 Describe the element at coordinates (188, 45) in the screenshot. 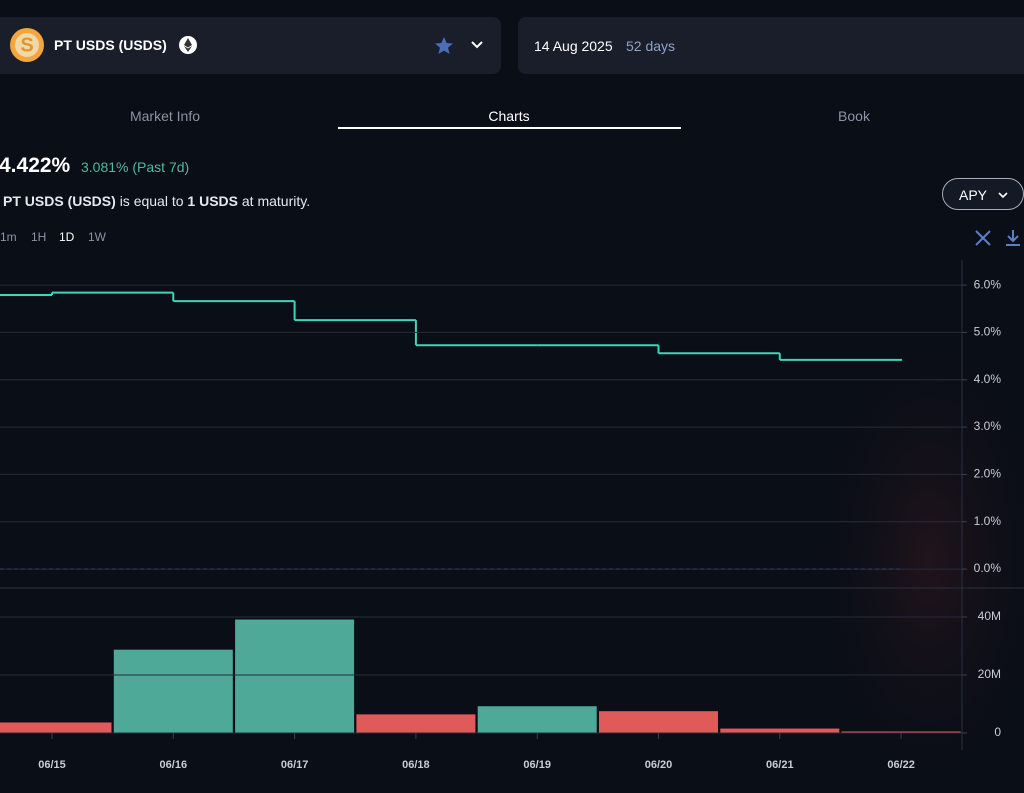

I see `chain-icon` at that location.